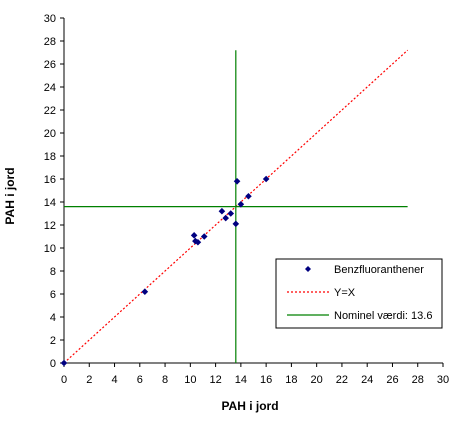 Image resolution: width=466 pixels, height=424 pixels. Describe the element at coordinates (215, 380) in the screenshot. I see `x-tick-label: 12` at that location.